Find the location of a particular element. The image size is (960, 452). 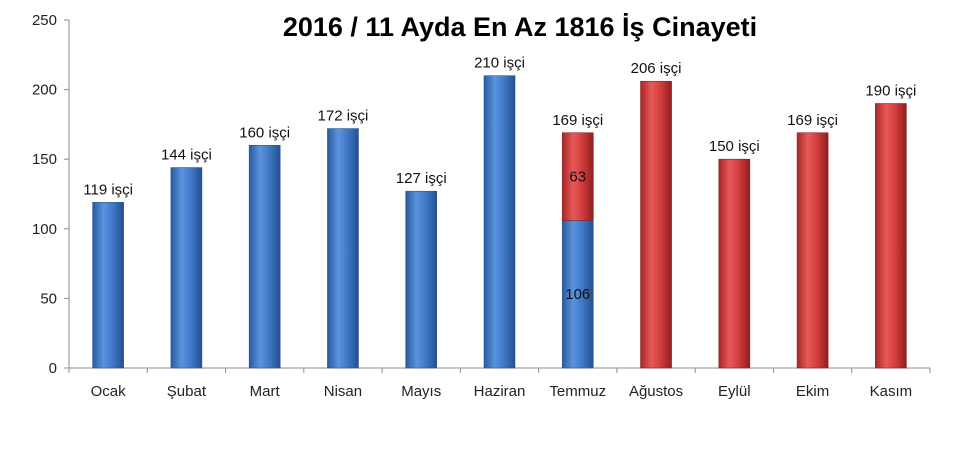

category-label: Kasım is located at coordinates (891, 391).